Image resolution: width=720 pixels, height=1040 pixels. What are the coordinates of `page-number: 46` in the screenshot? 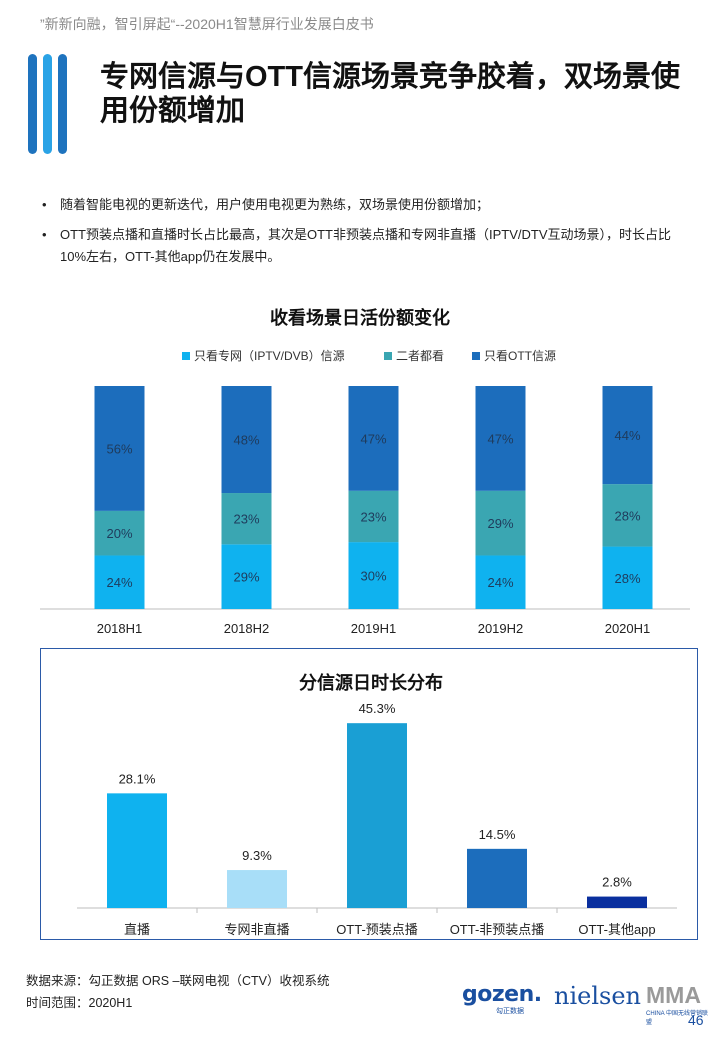 It's located at (696, 1020).